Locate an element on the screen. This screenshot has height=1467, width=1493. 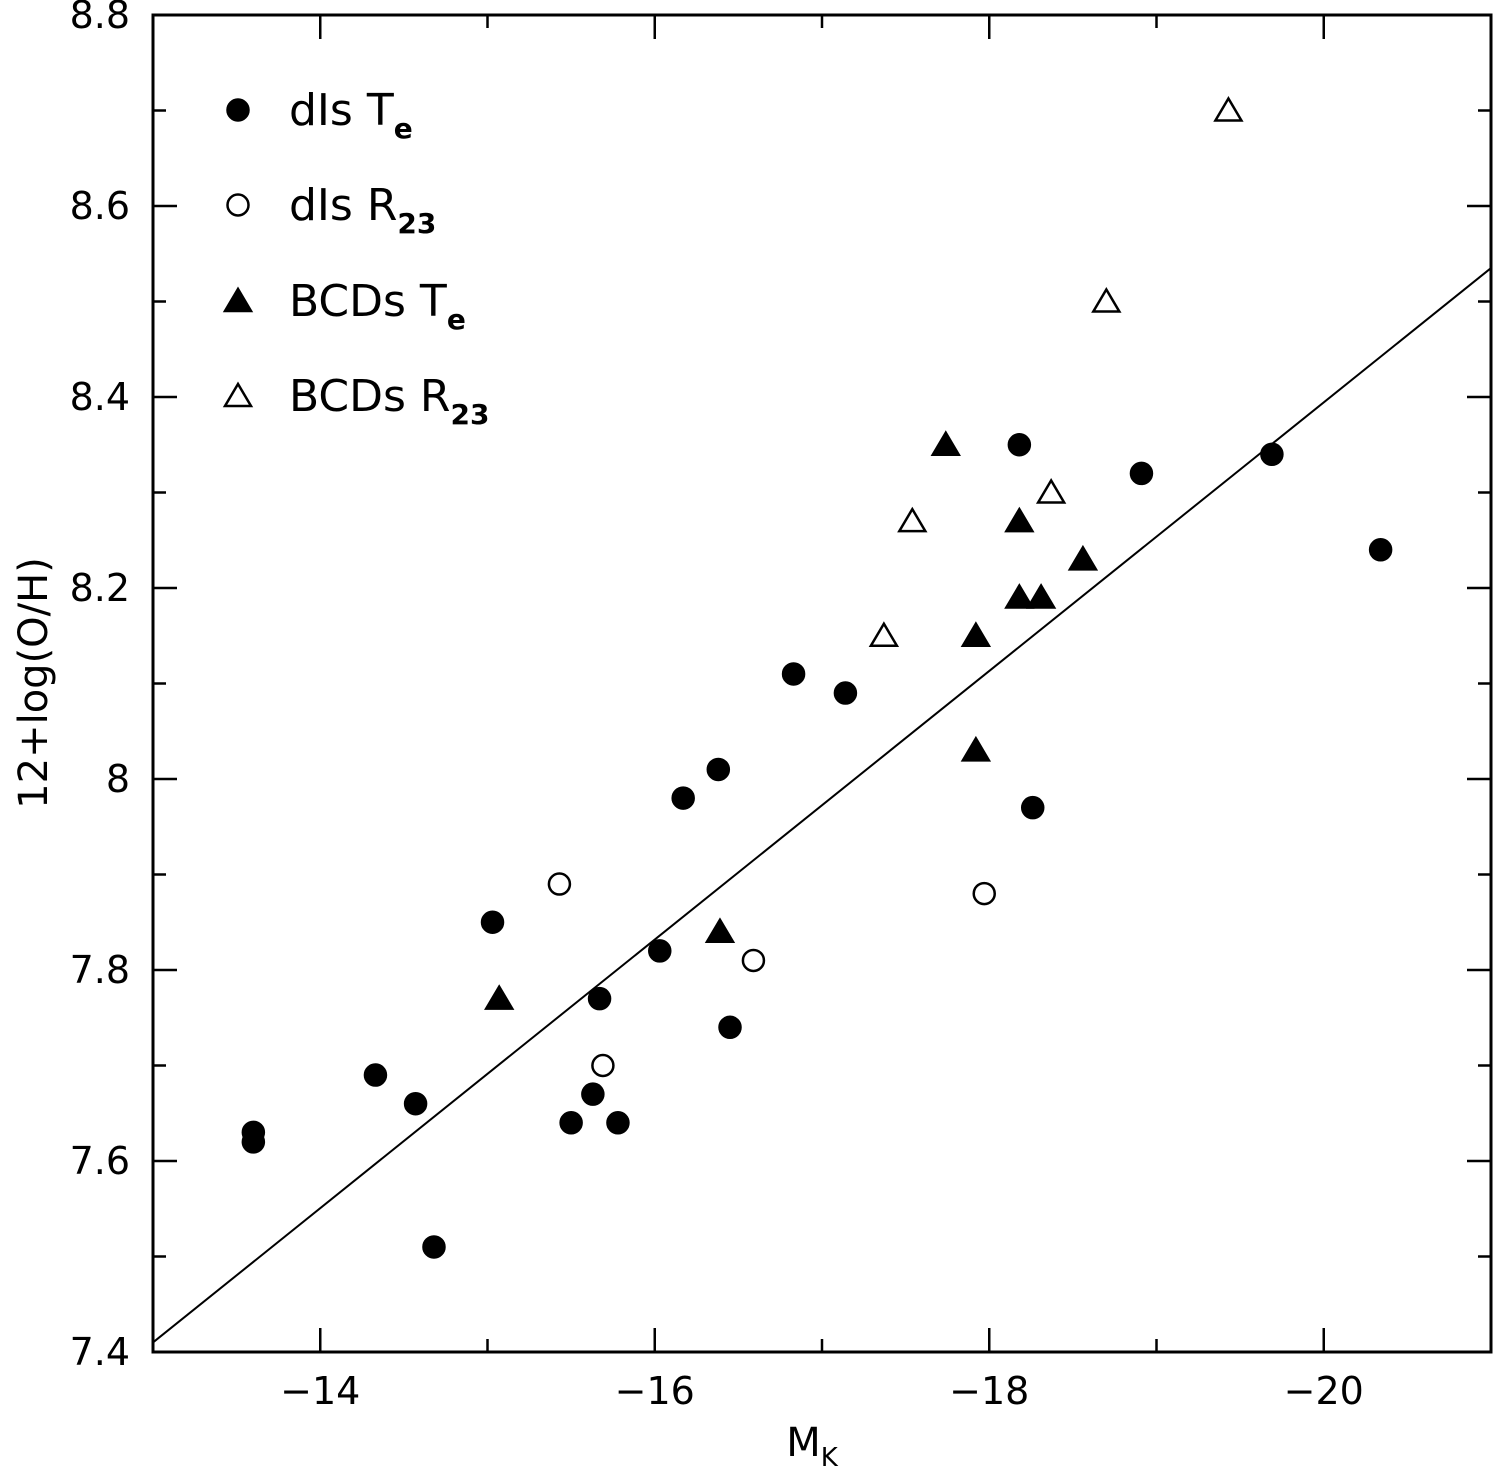
y-tick-label: 7.4 is located at coordinates (100, 1352).